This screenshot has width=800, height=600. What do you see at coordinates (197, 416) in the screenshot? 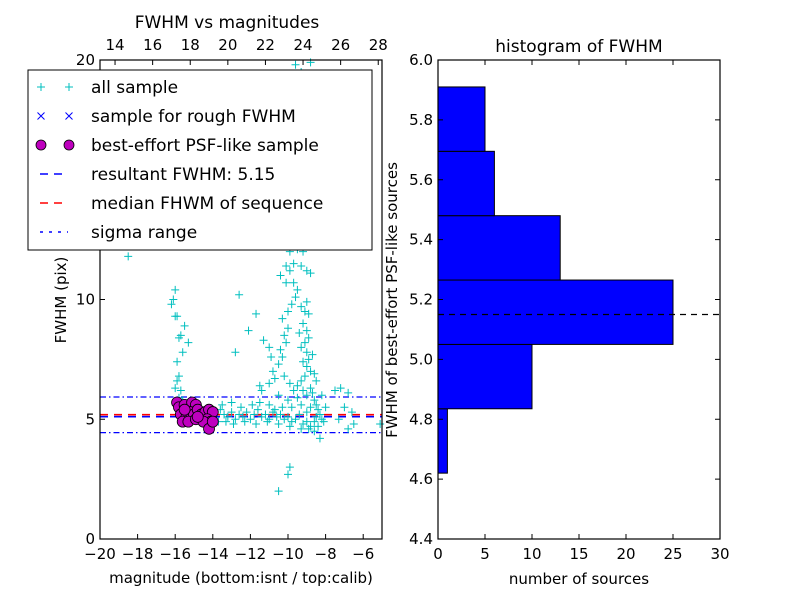
I see `psf-sample-point` at bounding box center [197, 416].